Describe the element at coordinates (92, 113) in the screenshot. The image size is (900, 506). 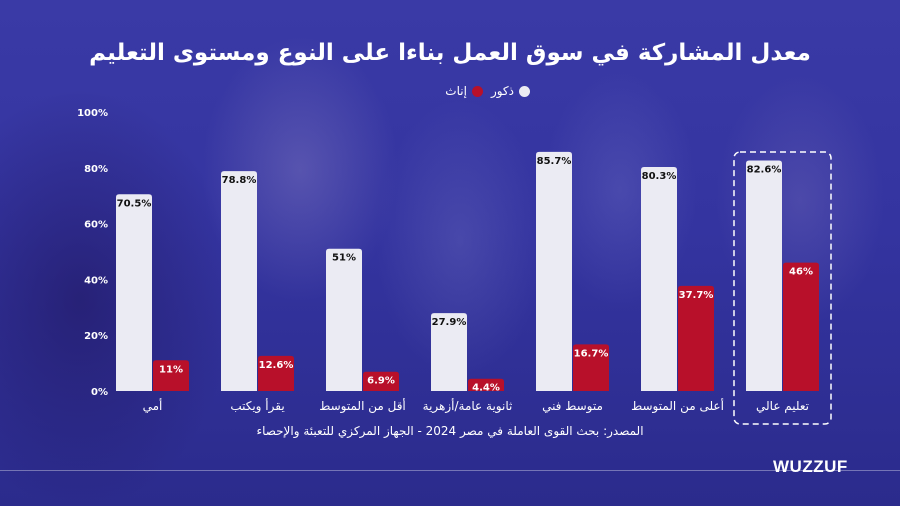
I see `y-tick-label: 100%` at that location.